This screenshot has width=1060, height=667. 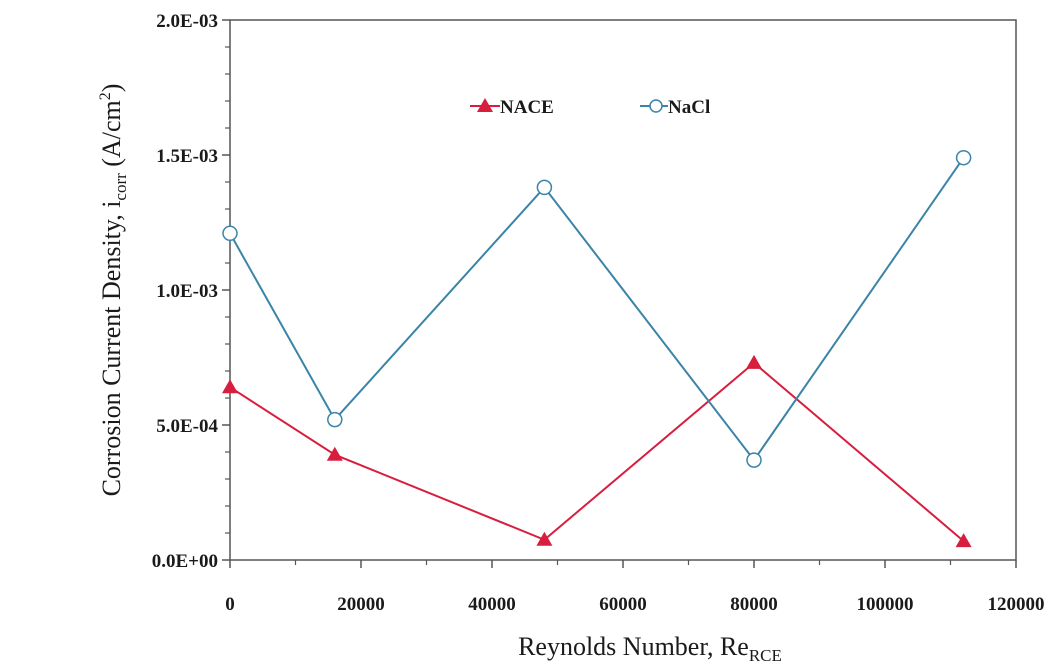 I want to click on y-tick-label: 5.0E-04, so click(x=187, y=426).